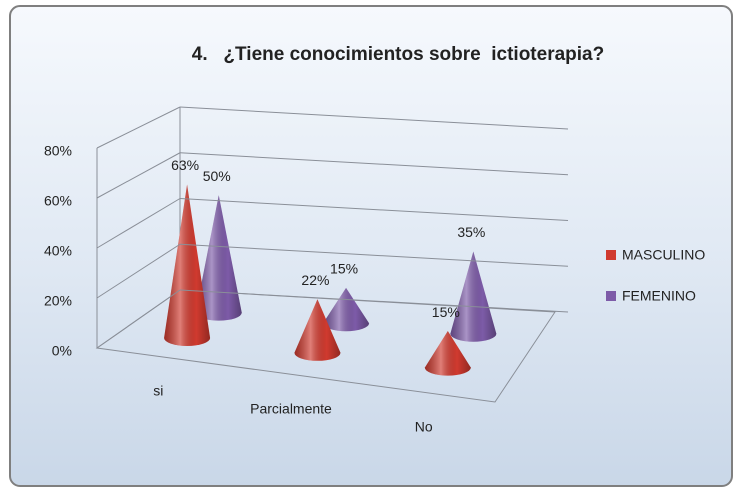  Describe the element at coordinates (217, 176) in the screenshot. I see `data-label: 50%` at that location.